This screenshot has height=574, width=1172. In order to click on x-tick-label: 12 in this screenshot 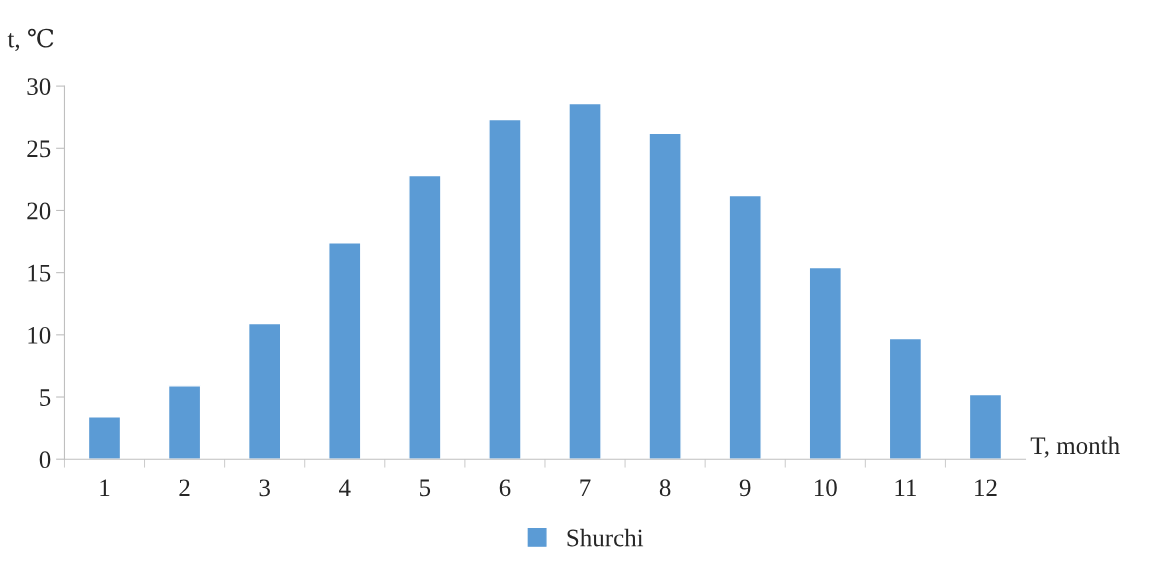, I will do `click(986, 487)`.